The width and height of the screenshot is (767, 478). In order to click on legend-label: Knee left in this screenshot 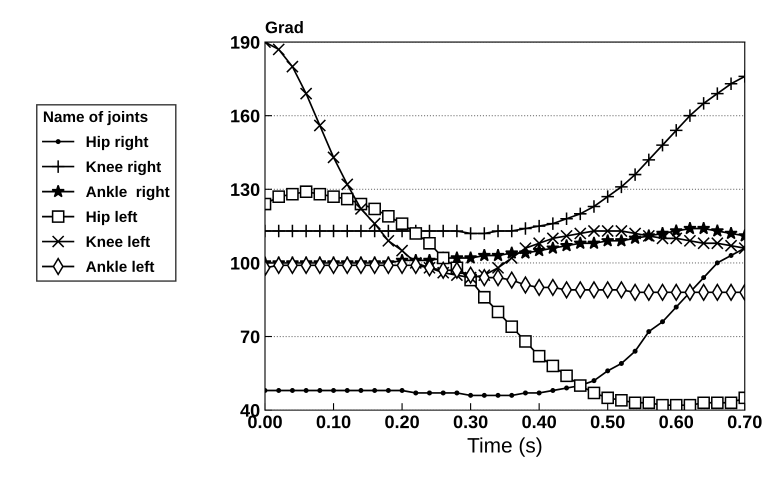, I will do `click(118, 242)`.